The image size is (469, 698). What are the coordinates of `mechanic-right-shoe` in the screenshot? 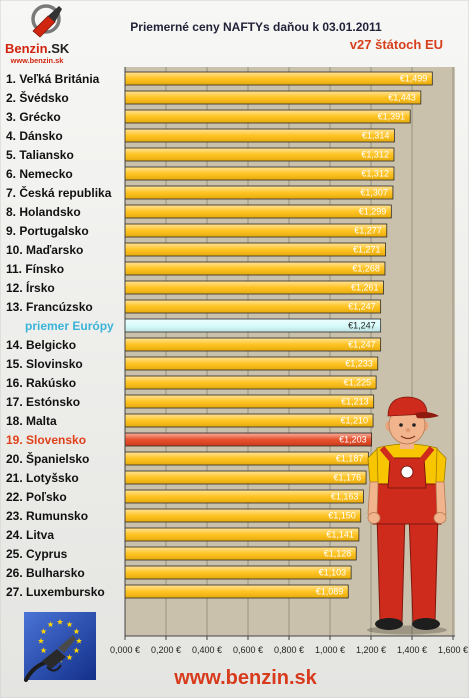 It's located at (426, 624).